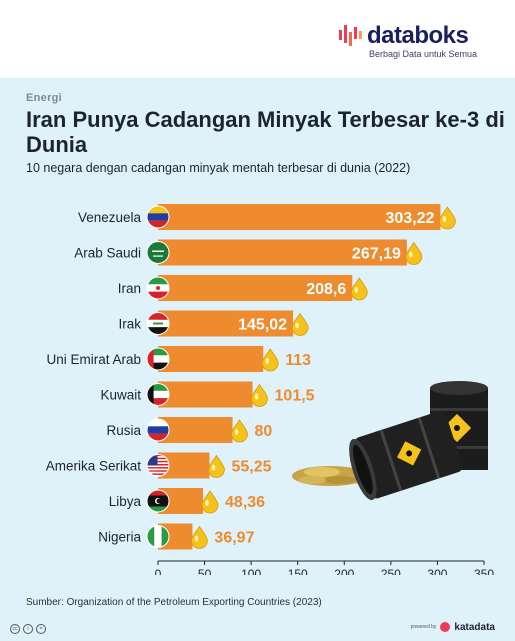 Image resolution: width=515 pixels, height=641 pixels. What do you see at coordinates (484, 571) in the screenshot?
I see `x-tick-label: 350` at bounding box center [484, 571].